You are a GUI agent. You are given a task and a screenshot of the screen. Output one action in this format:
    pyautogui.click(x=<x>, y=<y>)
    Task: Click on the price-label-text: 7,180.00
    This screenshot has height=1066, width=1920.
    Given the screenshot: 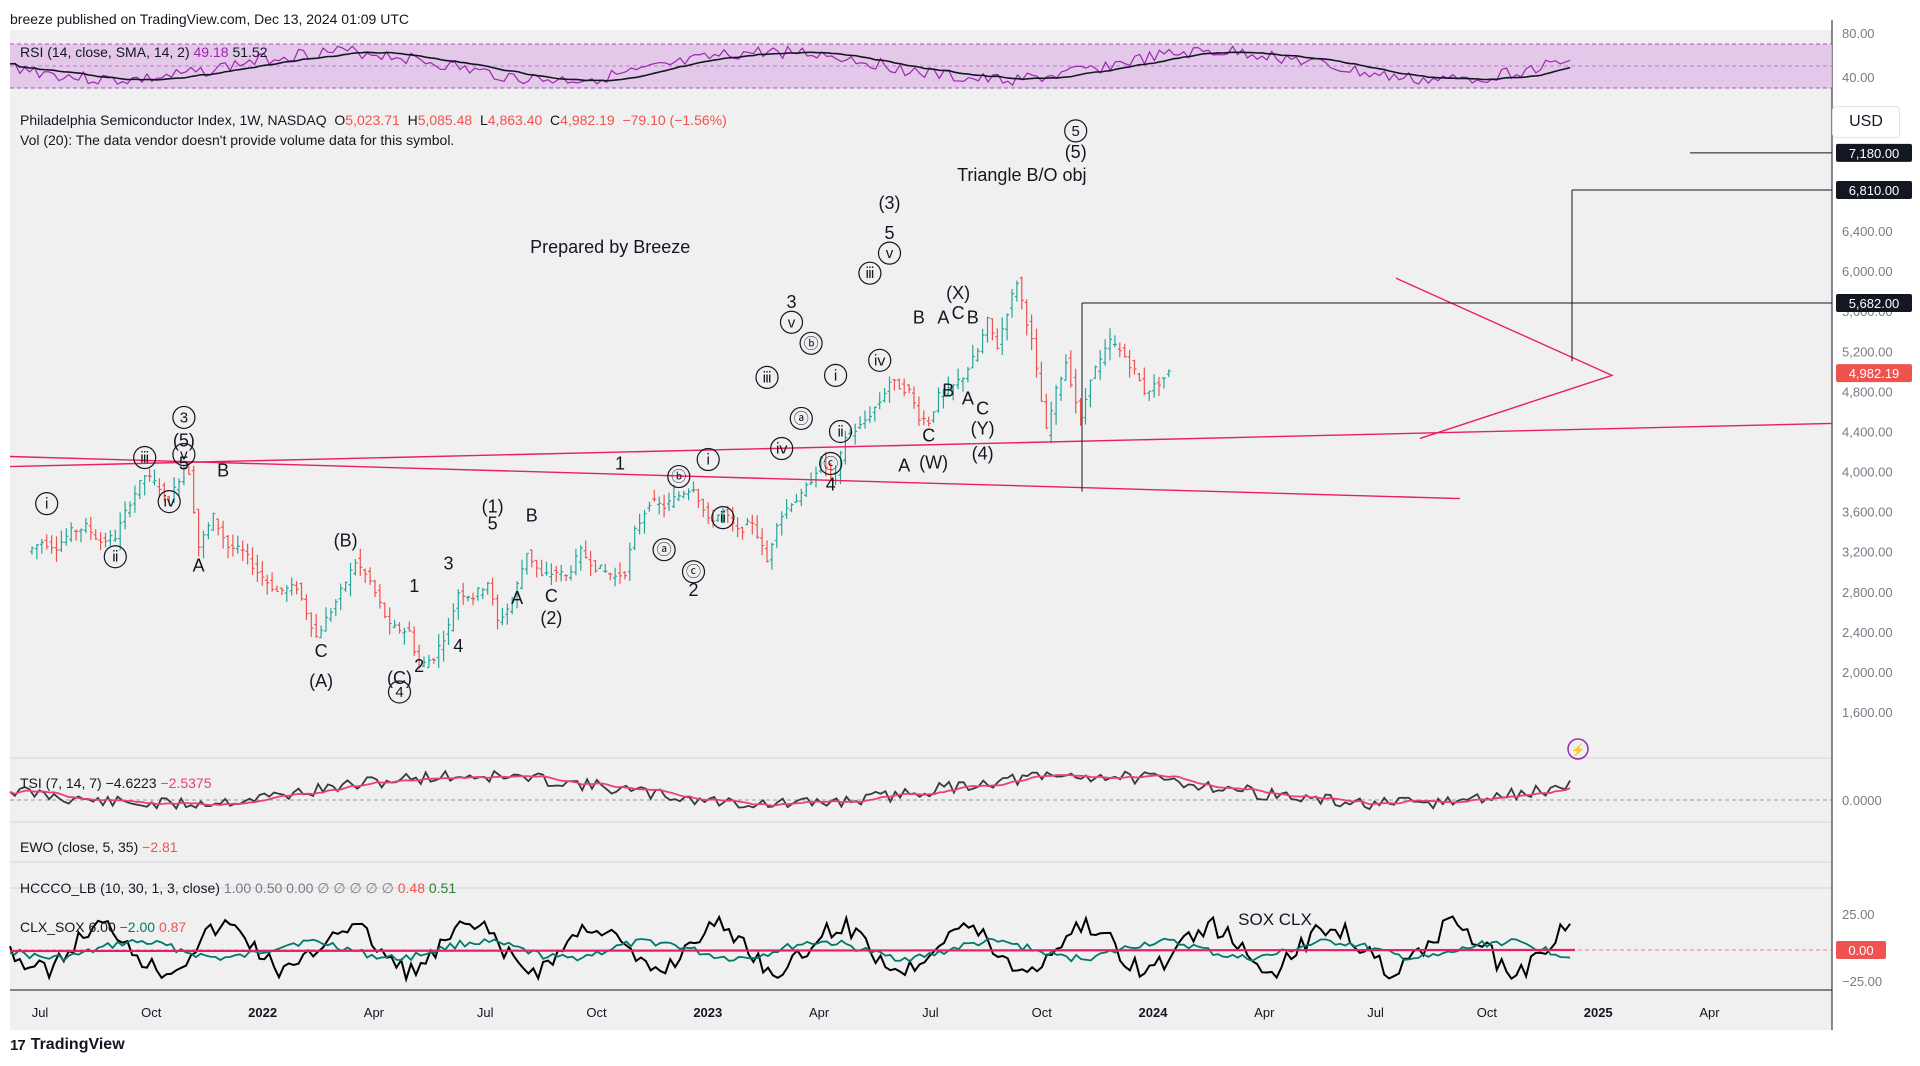 What is the action you would take?
    pyautogui.click(x=1874, y=153)
    